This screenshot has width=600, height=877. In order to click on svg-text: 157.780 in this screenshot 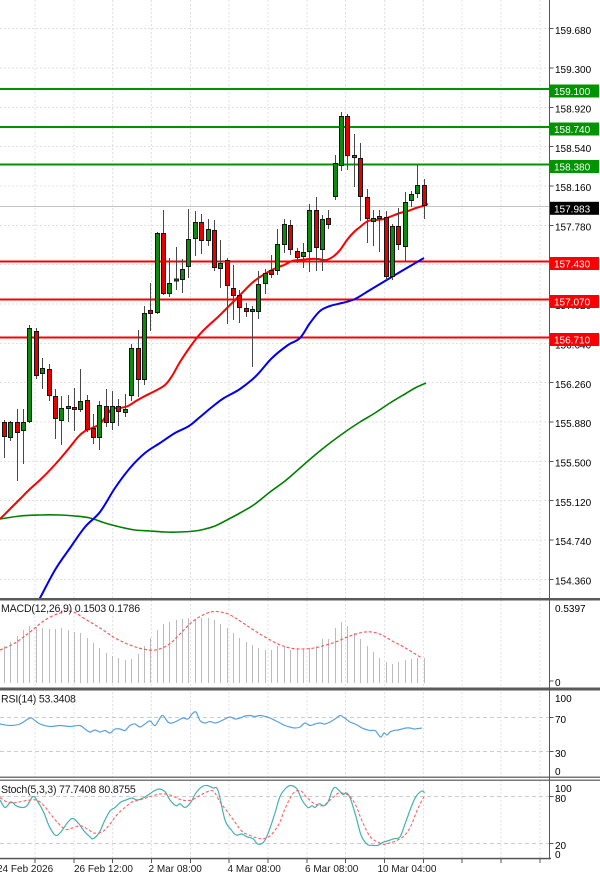, I will do `click(573, 228)`.